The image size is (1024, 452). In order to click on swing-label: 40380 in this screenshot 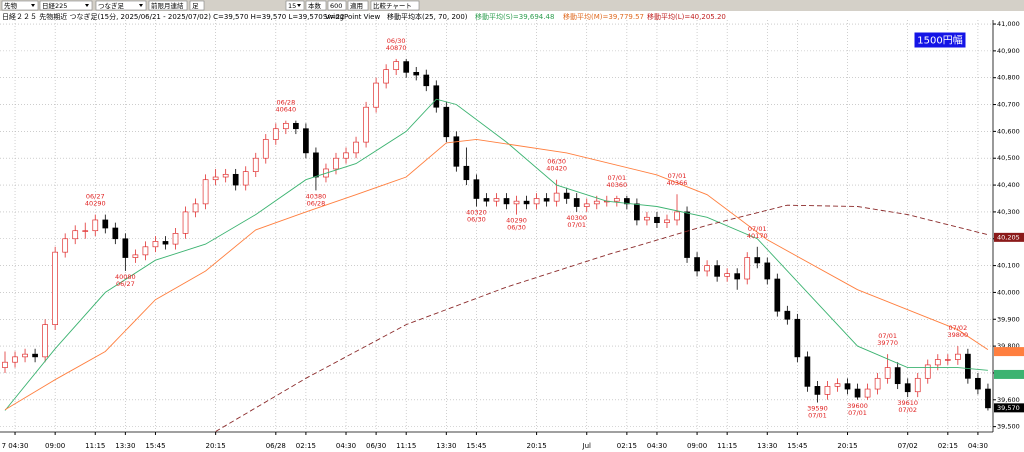, I will do `click(316, 196)`.